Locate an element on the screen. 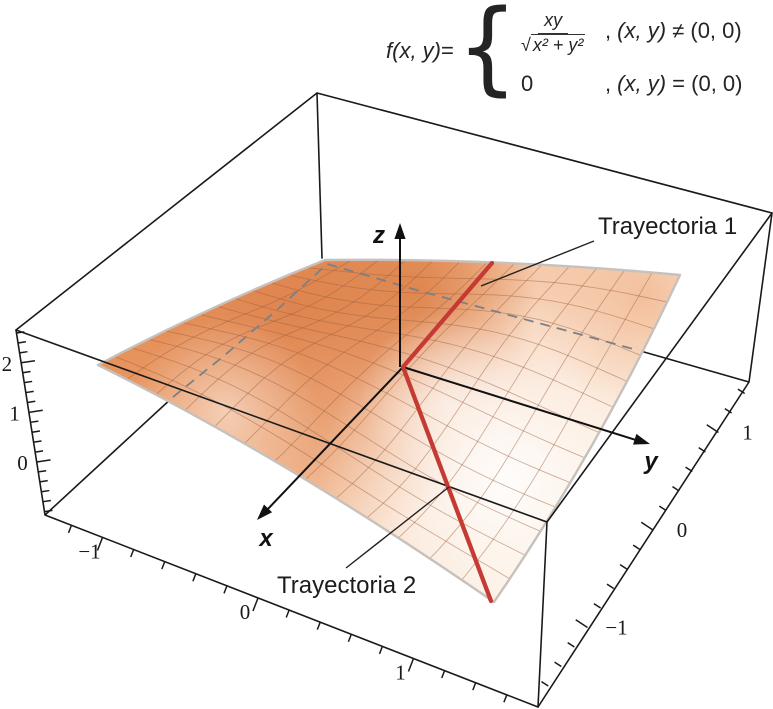 This screenshot has width=773, height=709. x-axis-line is located at coordinates (334, 439).